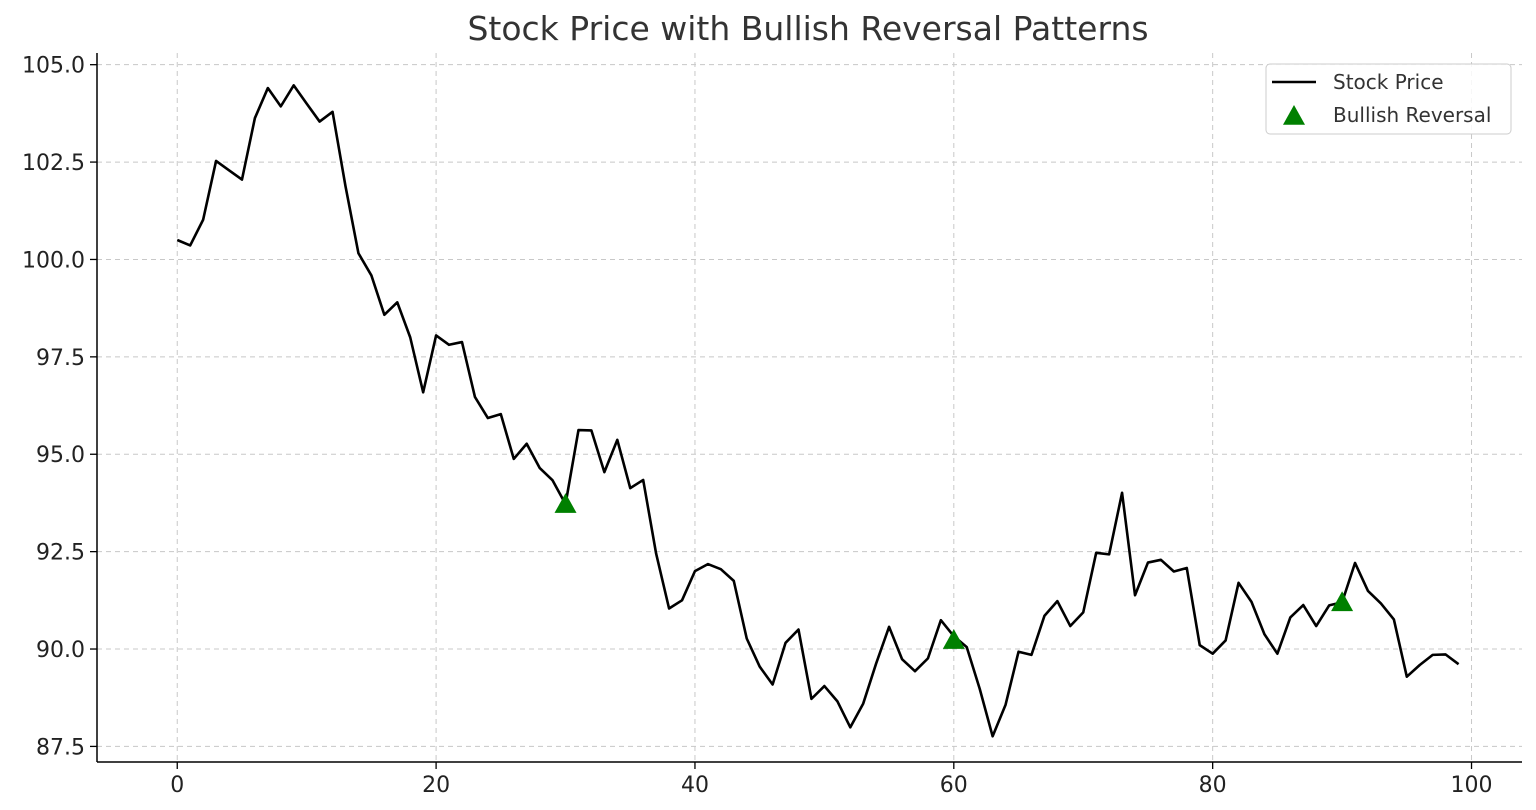 The image size is (1536, 810). What do you see at coordinates (60, 553) in the screenshot?
I see `y-tick-label: 92.5` at bounding box center [60, 553].